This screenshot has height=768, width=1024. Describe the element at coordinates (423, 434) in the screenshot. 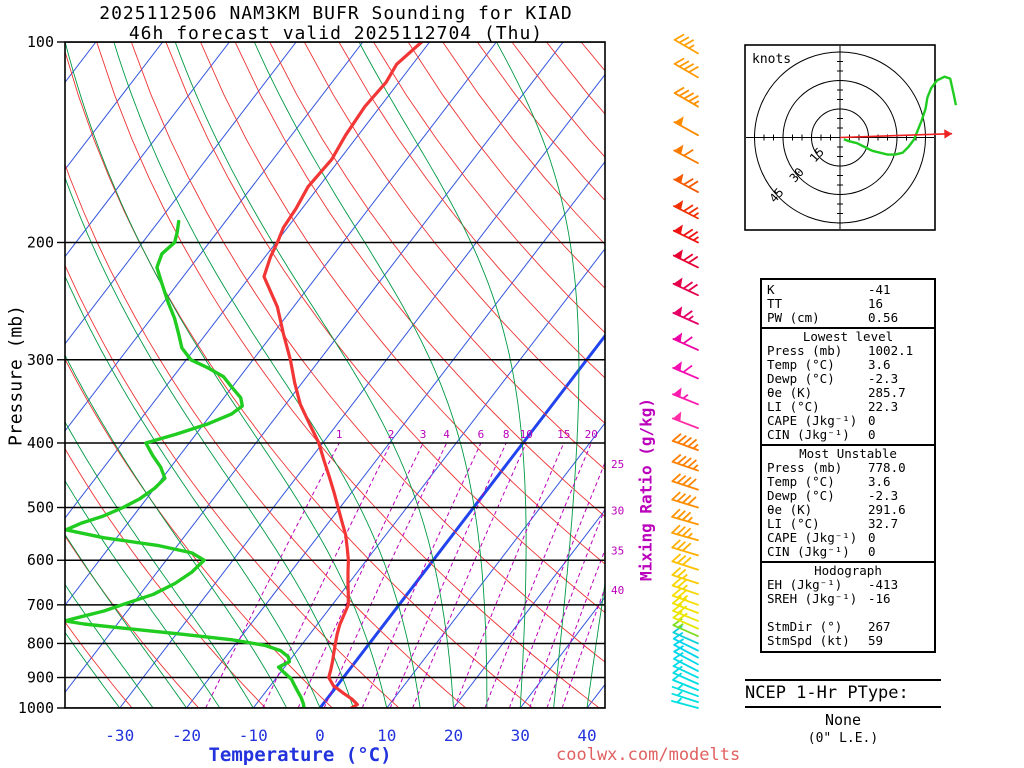

I see `mixing-ratio-label: 3` at that location.